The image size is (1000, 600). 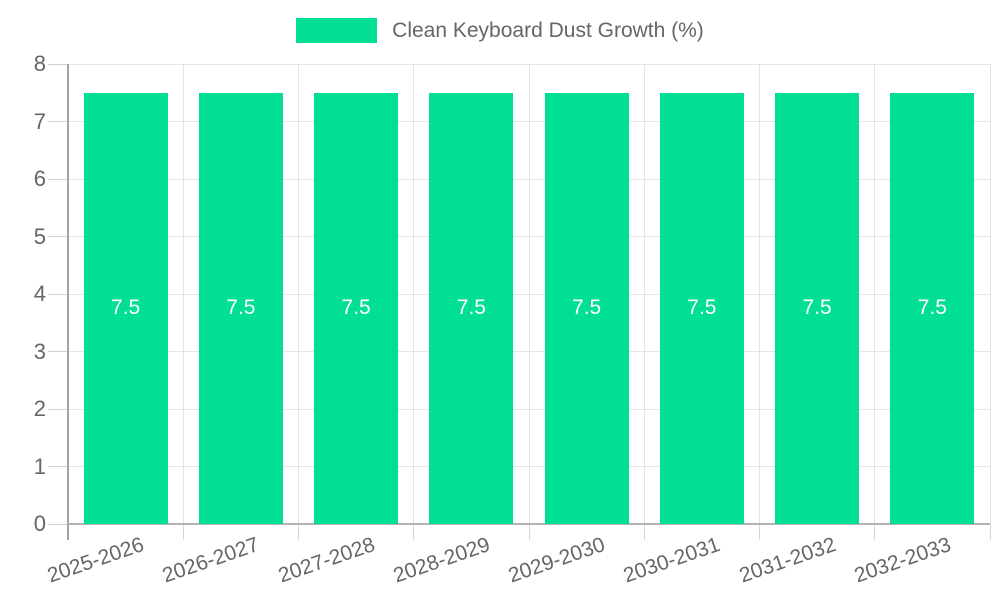 I want to click on y-tick-label: 2, so click(x=39, y=408).